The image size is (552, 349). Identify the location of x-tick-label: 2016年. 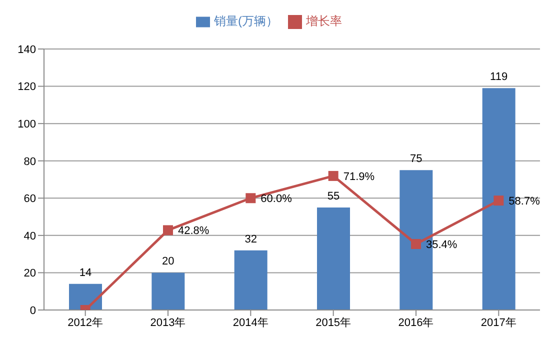
(416, 322).